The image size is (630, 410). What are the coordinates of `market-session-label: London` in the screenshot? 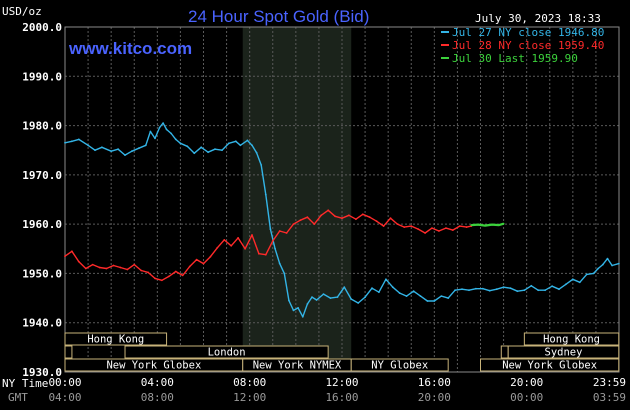 It's located at (227, 353).